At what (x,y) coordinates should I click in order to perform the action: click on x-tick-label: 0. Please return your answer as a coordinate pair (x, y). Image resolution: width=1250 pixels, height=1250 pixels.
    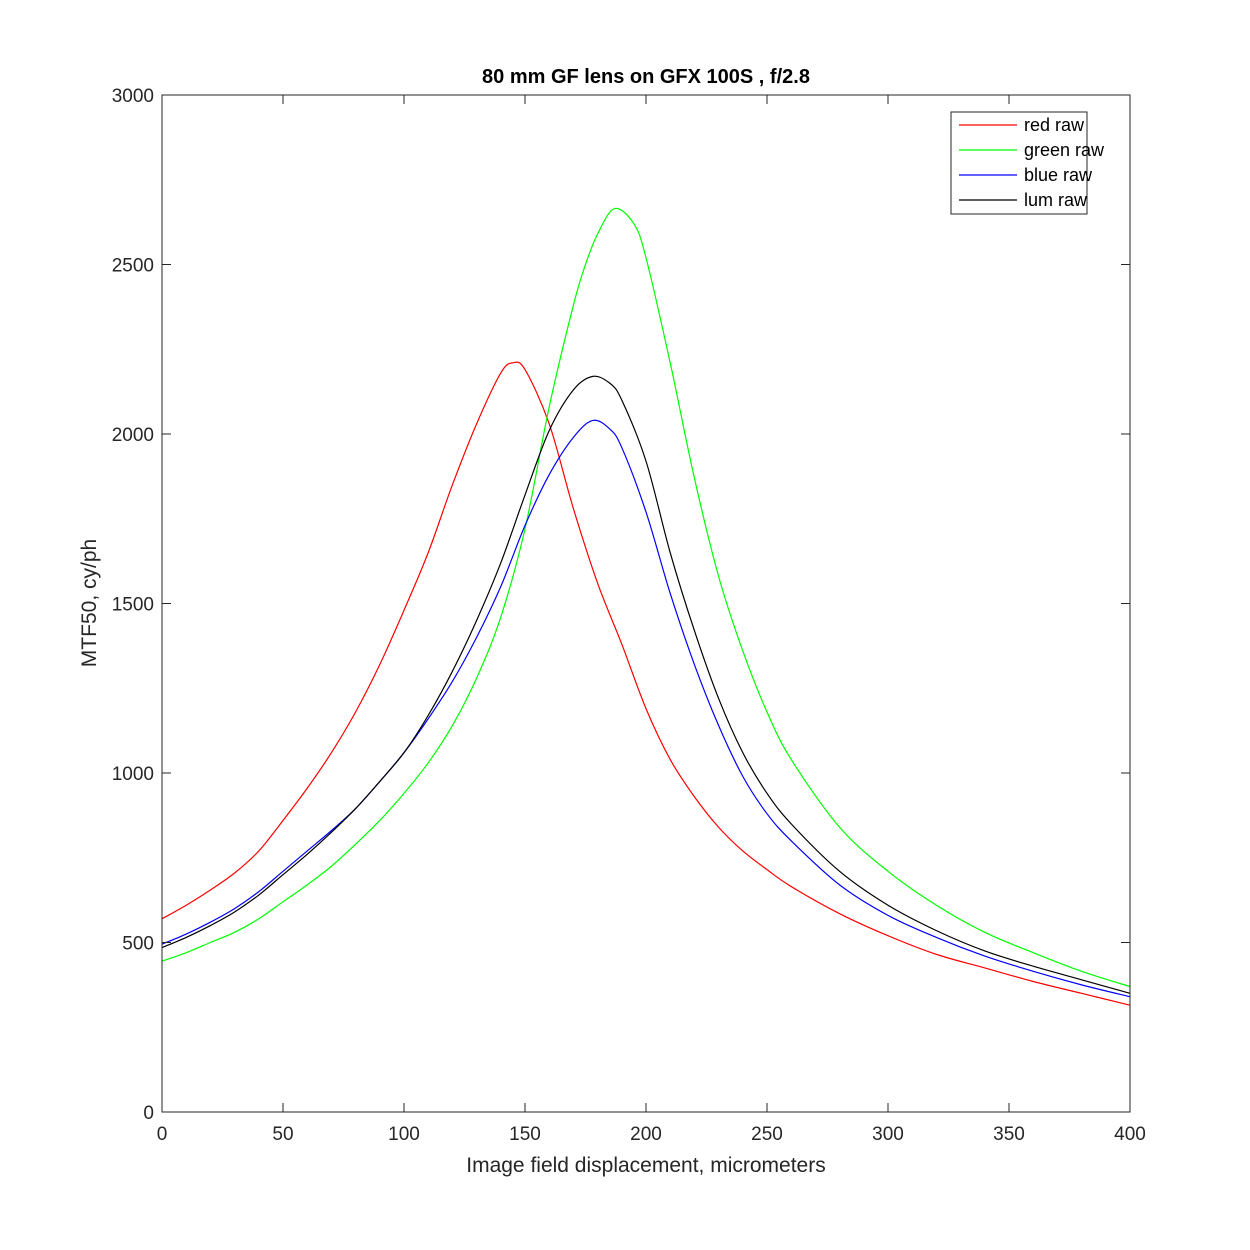
    Looking at the image, I should click on (162, 1134).